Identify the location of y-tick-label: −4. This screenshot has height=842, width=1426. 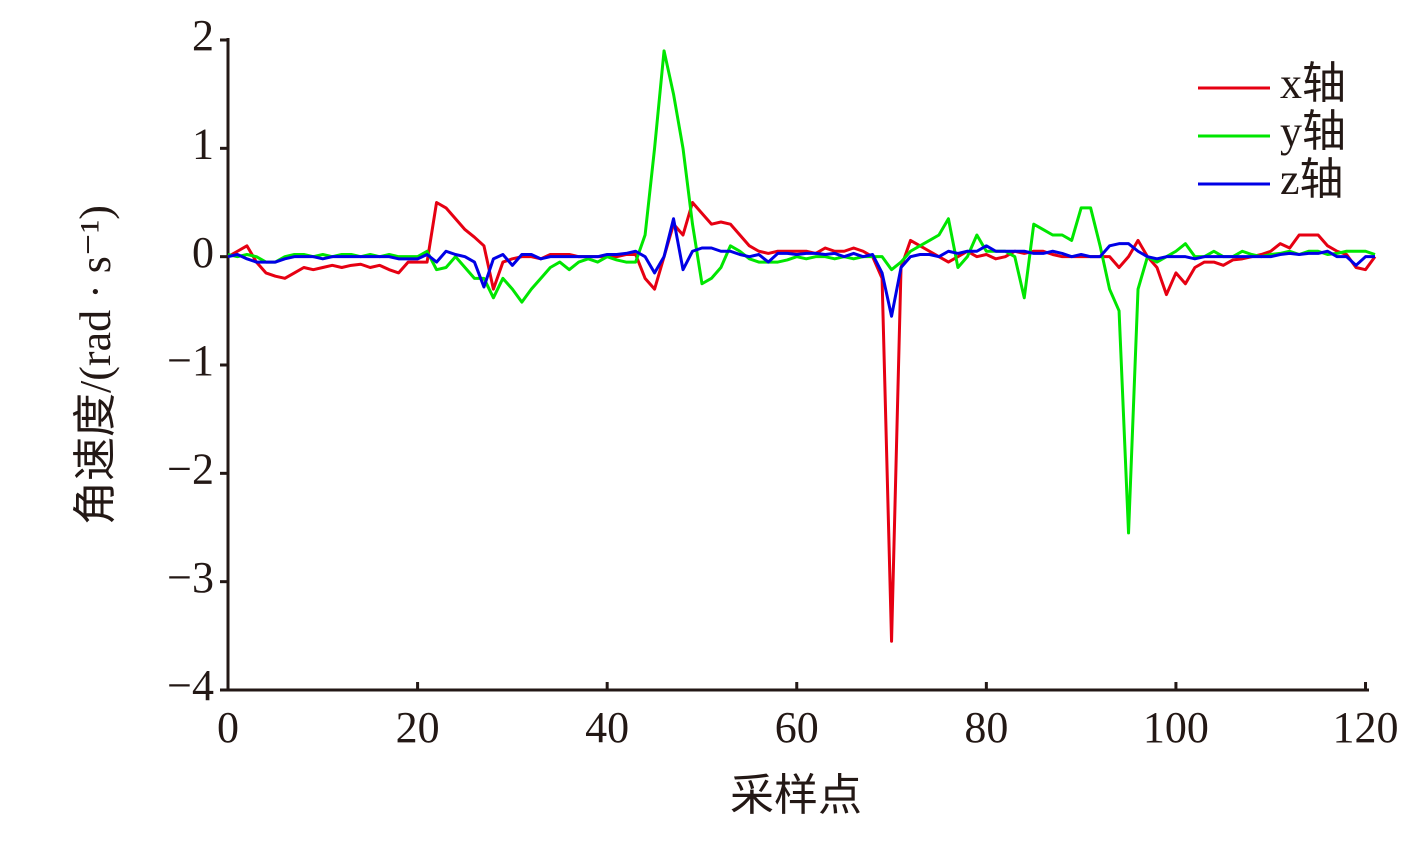
(190, 685).